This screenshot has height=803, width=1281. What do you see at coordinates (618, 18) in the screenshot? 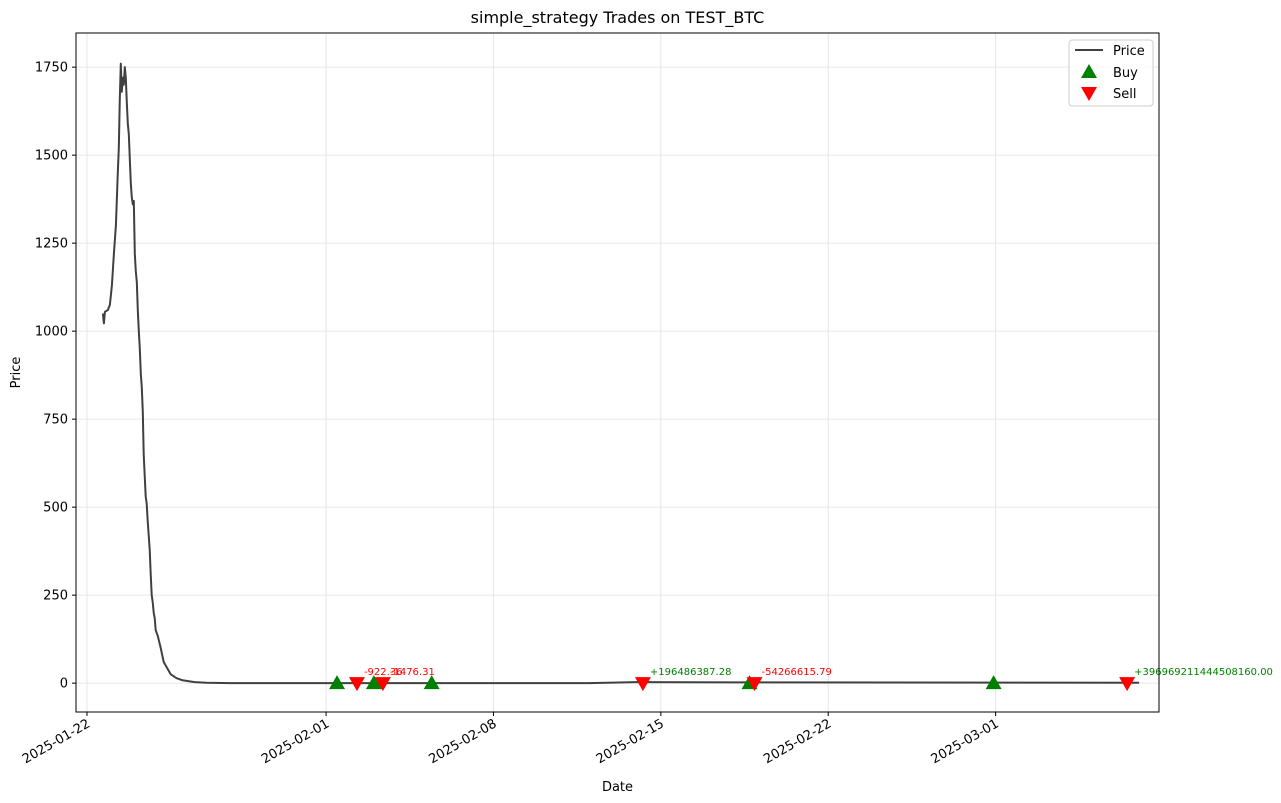
I see `chart-title: simple_strategy Trades on TEST_BTC` at bounding box center [618, 18].